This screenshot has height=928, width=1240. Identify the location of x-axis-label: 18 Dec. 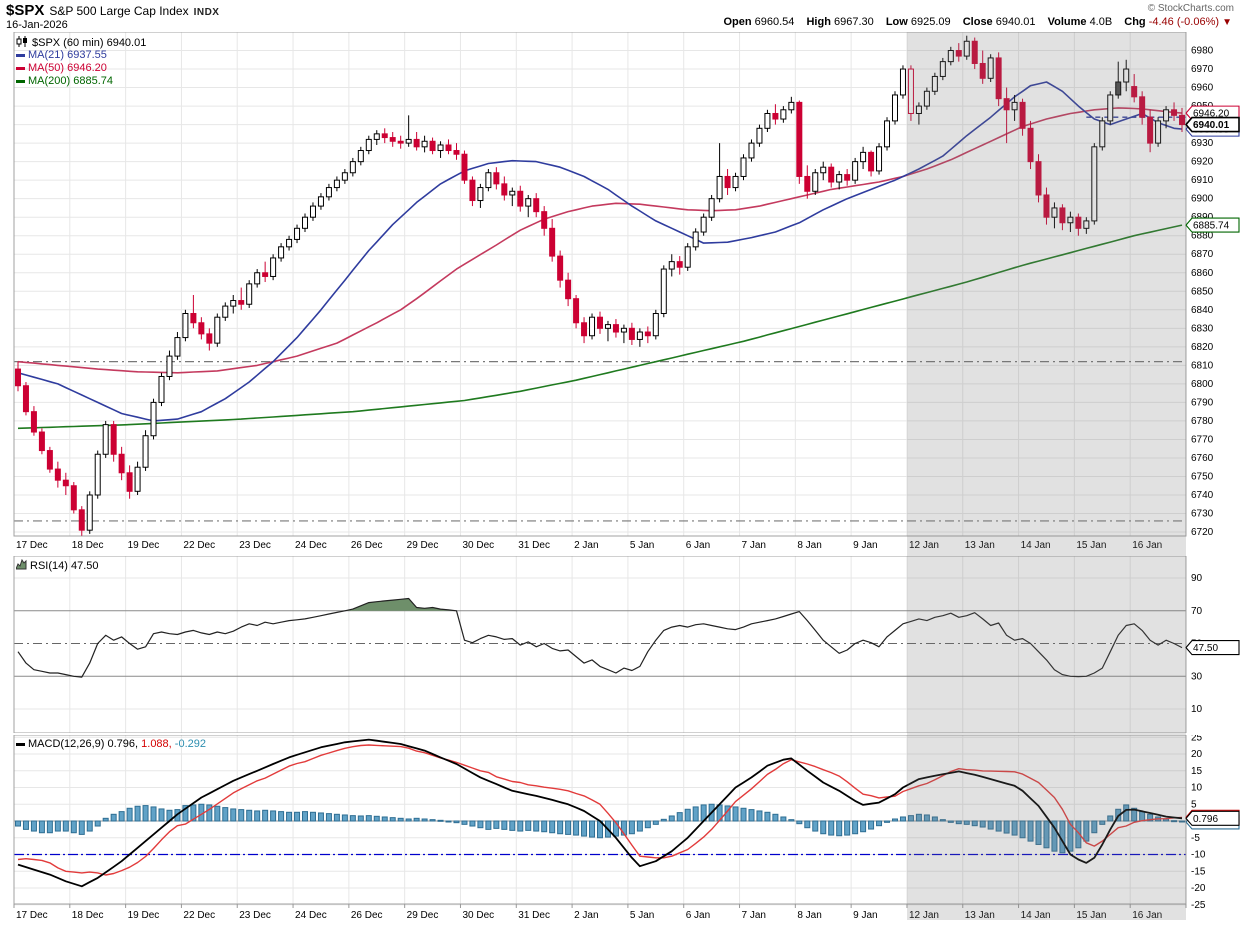
(87, 915).